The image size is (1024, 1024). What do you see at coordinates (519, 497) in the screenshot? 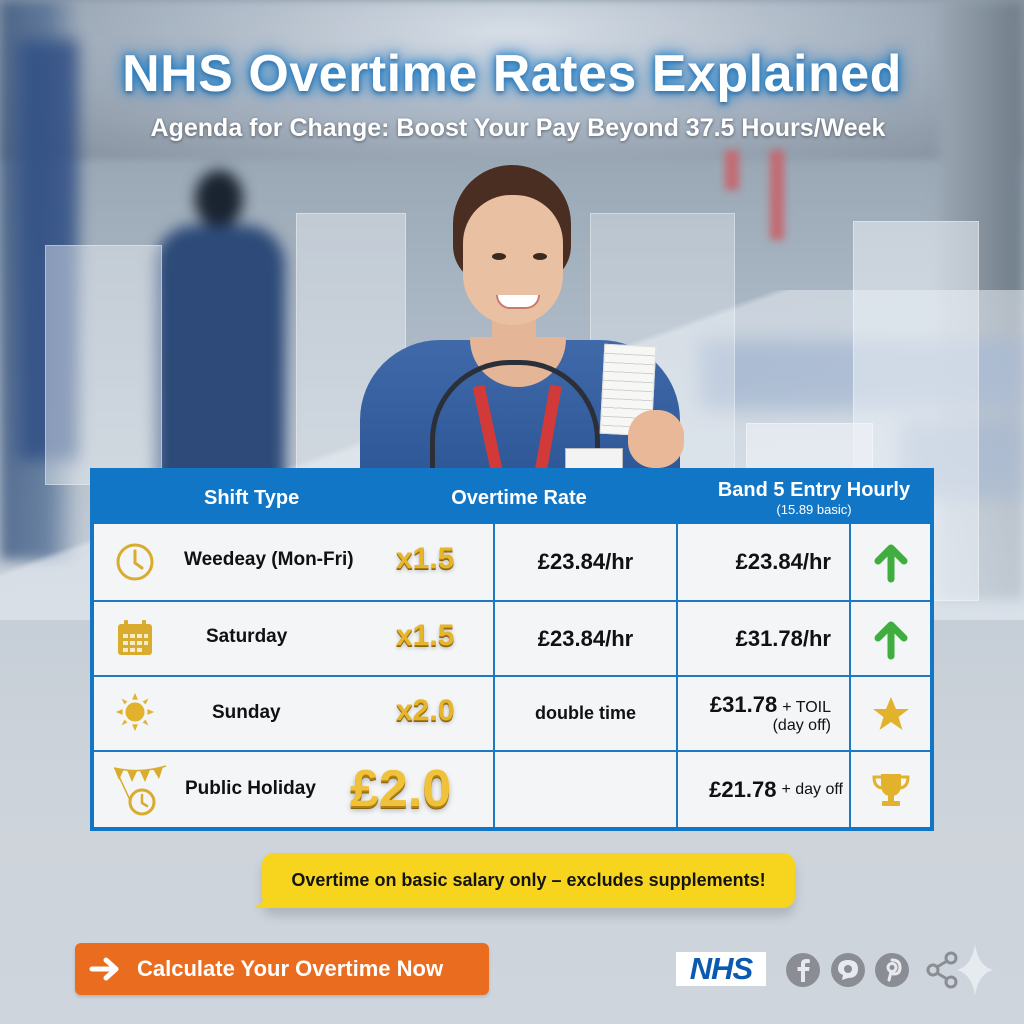
I see `column-header-overtime-rate: Overtime Rate` at bounding box center [519, 497].